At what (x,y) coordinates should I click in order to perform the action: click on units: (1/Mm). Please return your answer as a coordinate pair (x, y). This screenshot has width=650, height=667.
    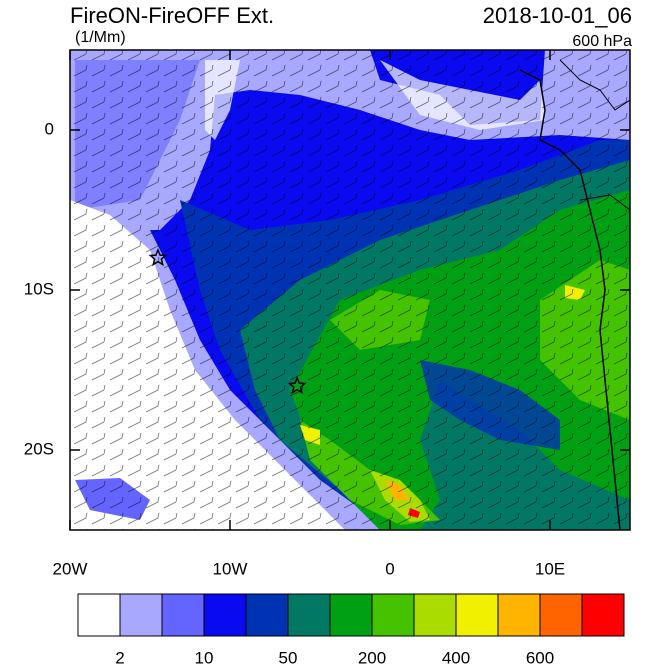
    Looking at the image, I should click on (100, 37).